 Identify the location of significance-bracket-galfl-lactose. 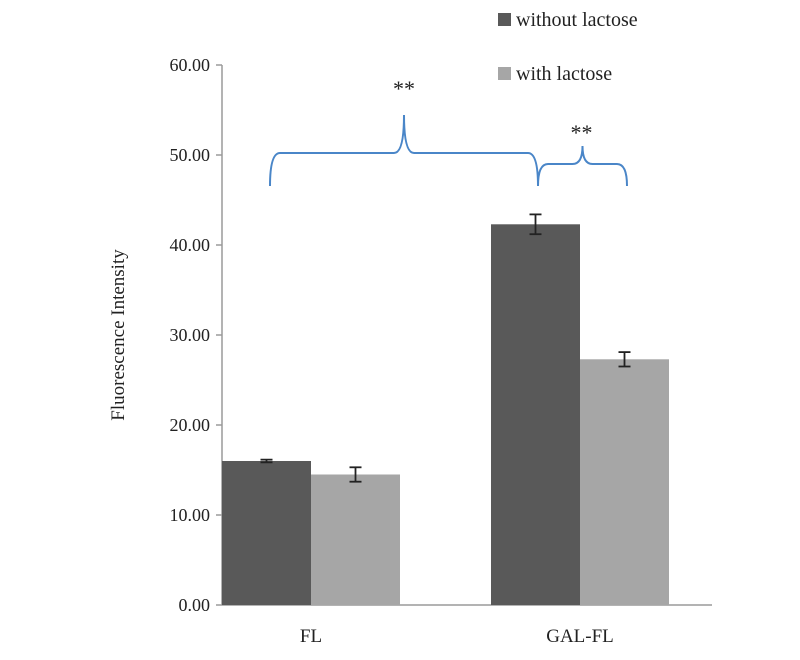
(582, 166).